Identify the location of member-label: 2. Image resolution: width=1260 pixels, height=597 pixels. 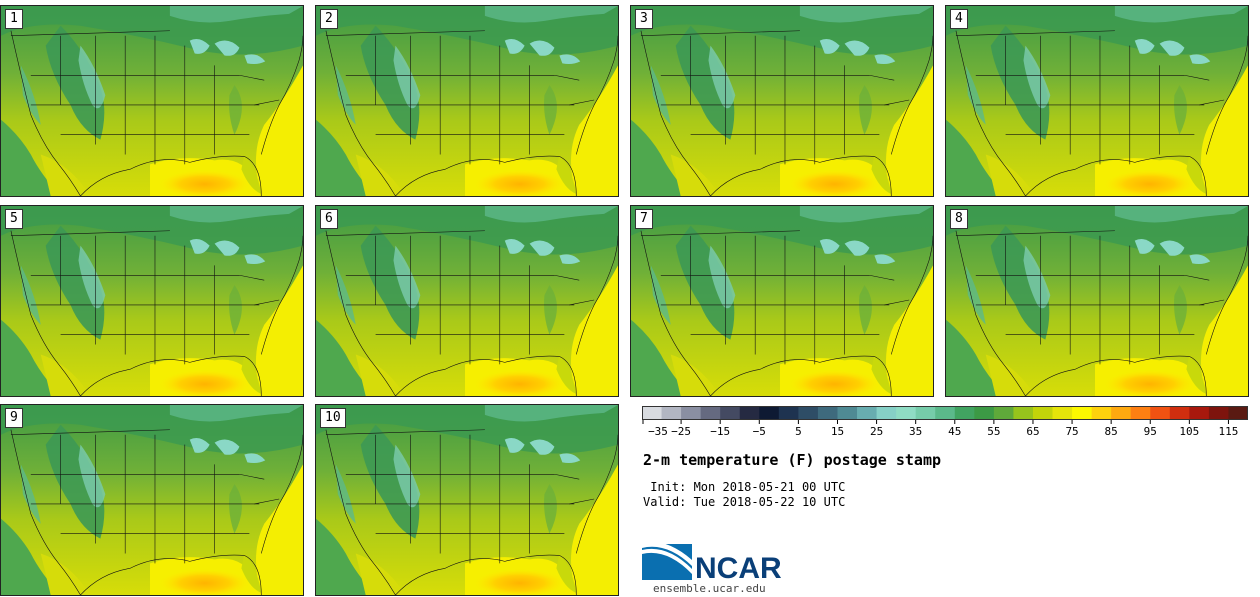
(329, 19).